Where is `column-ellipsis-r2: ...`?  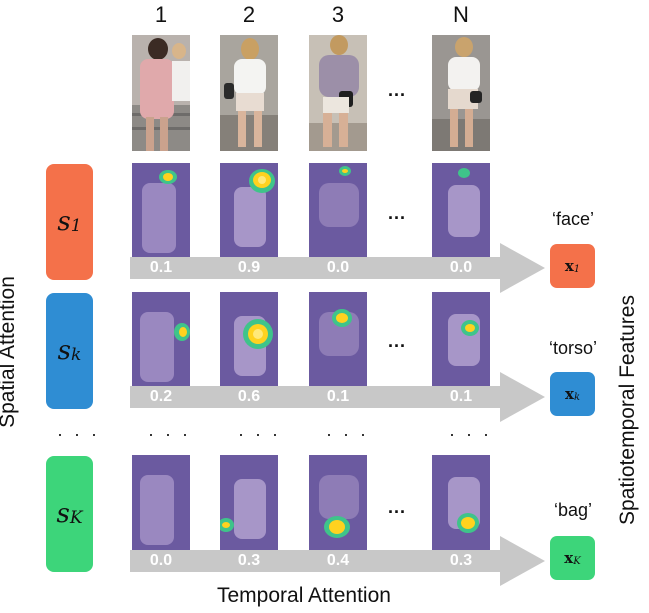
column-ellipsis-r2: ... is located at coordinates (397, 341).